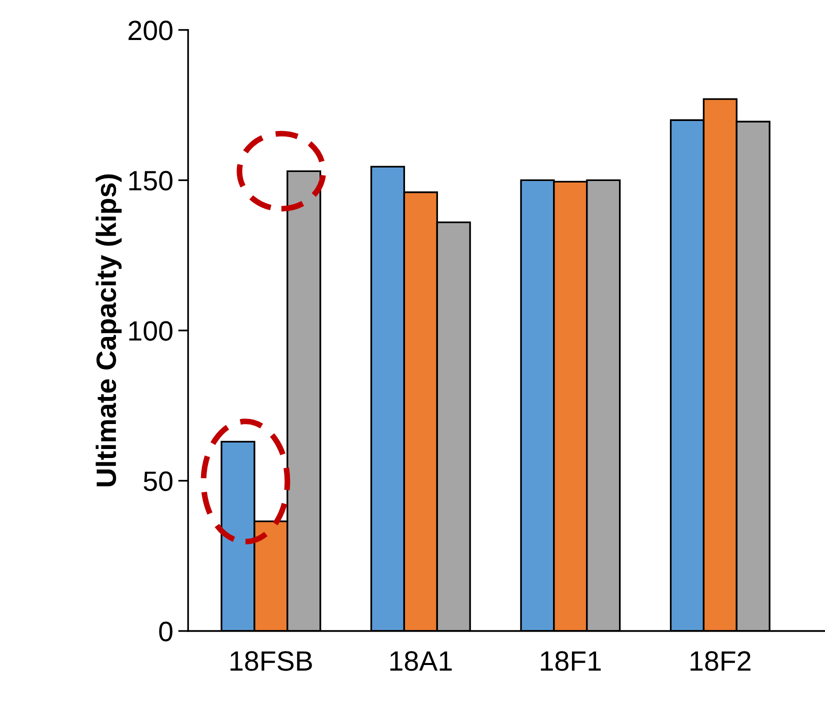 This screenshot has height=713, width=825. What do you see at coordinates (150, 331) in the screenshot?
I see `y-tick-label: 100` at bounding box center [150, 331].